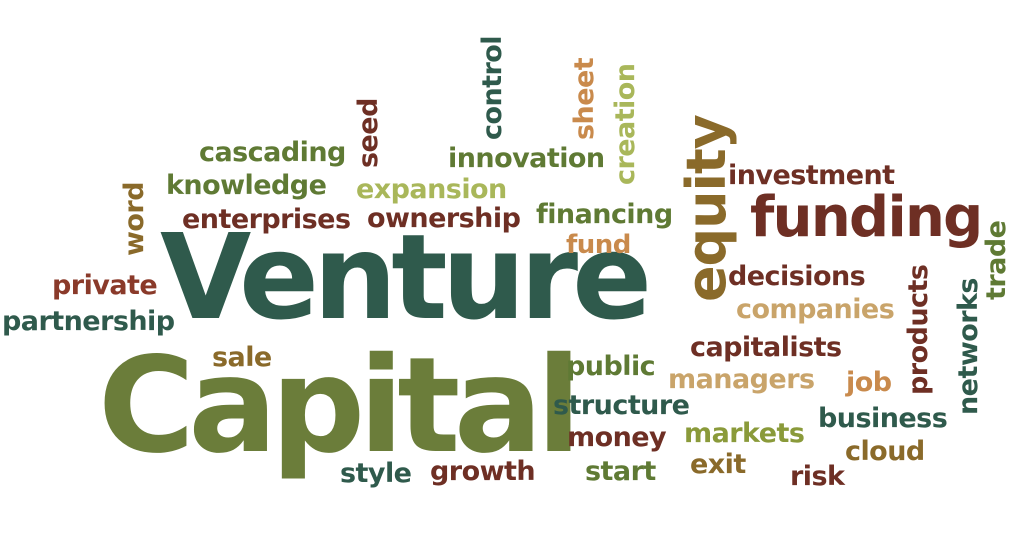 The image size is (1022, 545). Describe the element at coordinates (811, 175) in the screenshot. I see `word-investment: investment` at that location.